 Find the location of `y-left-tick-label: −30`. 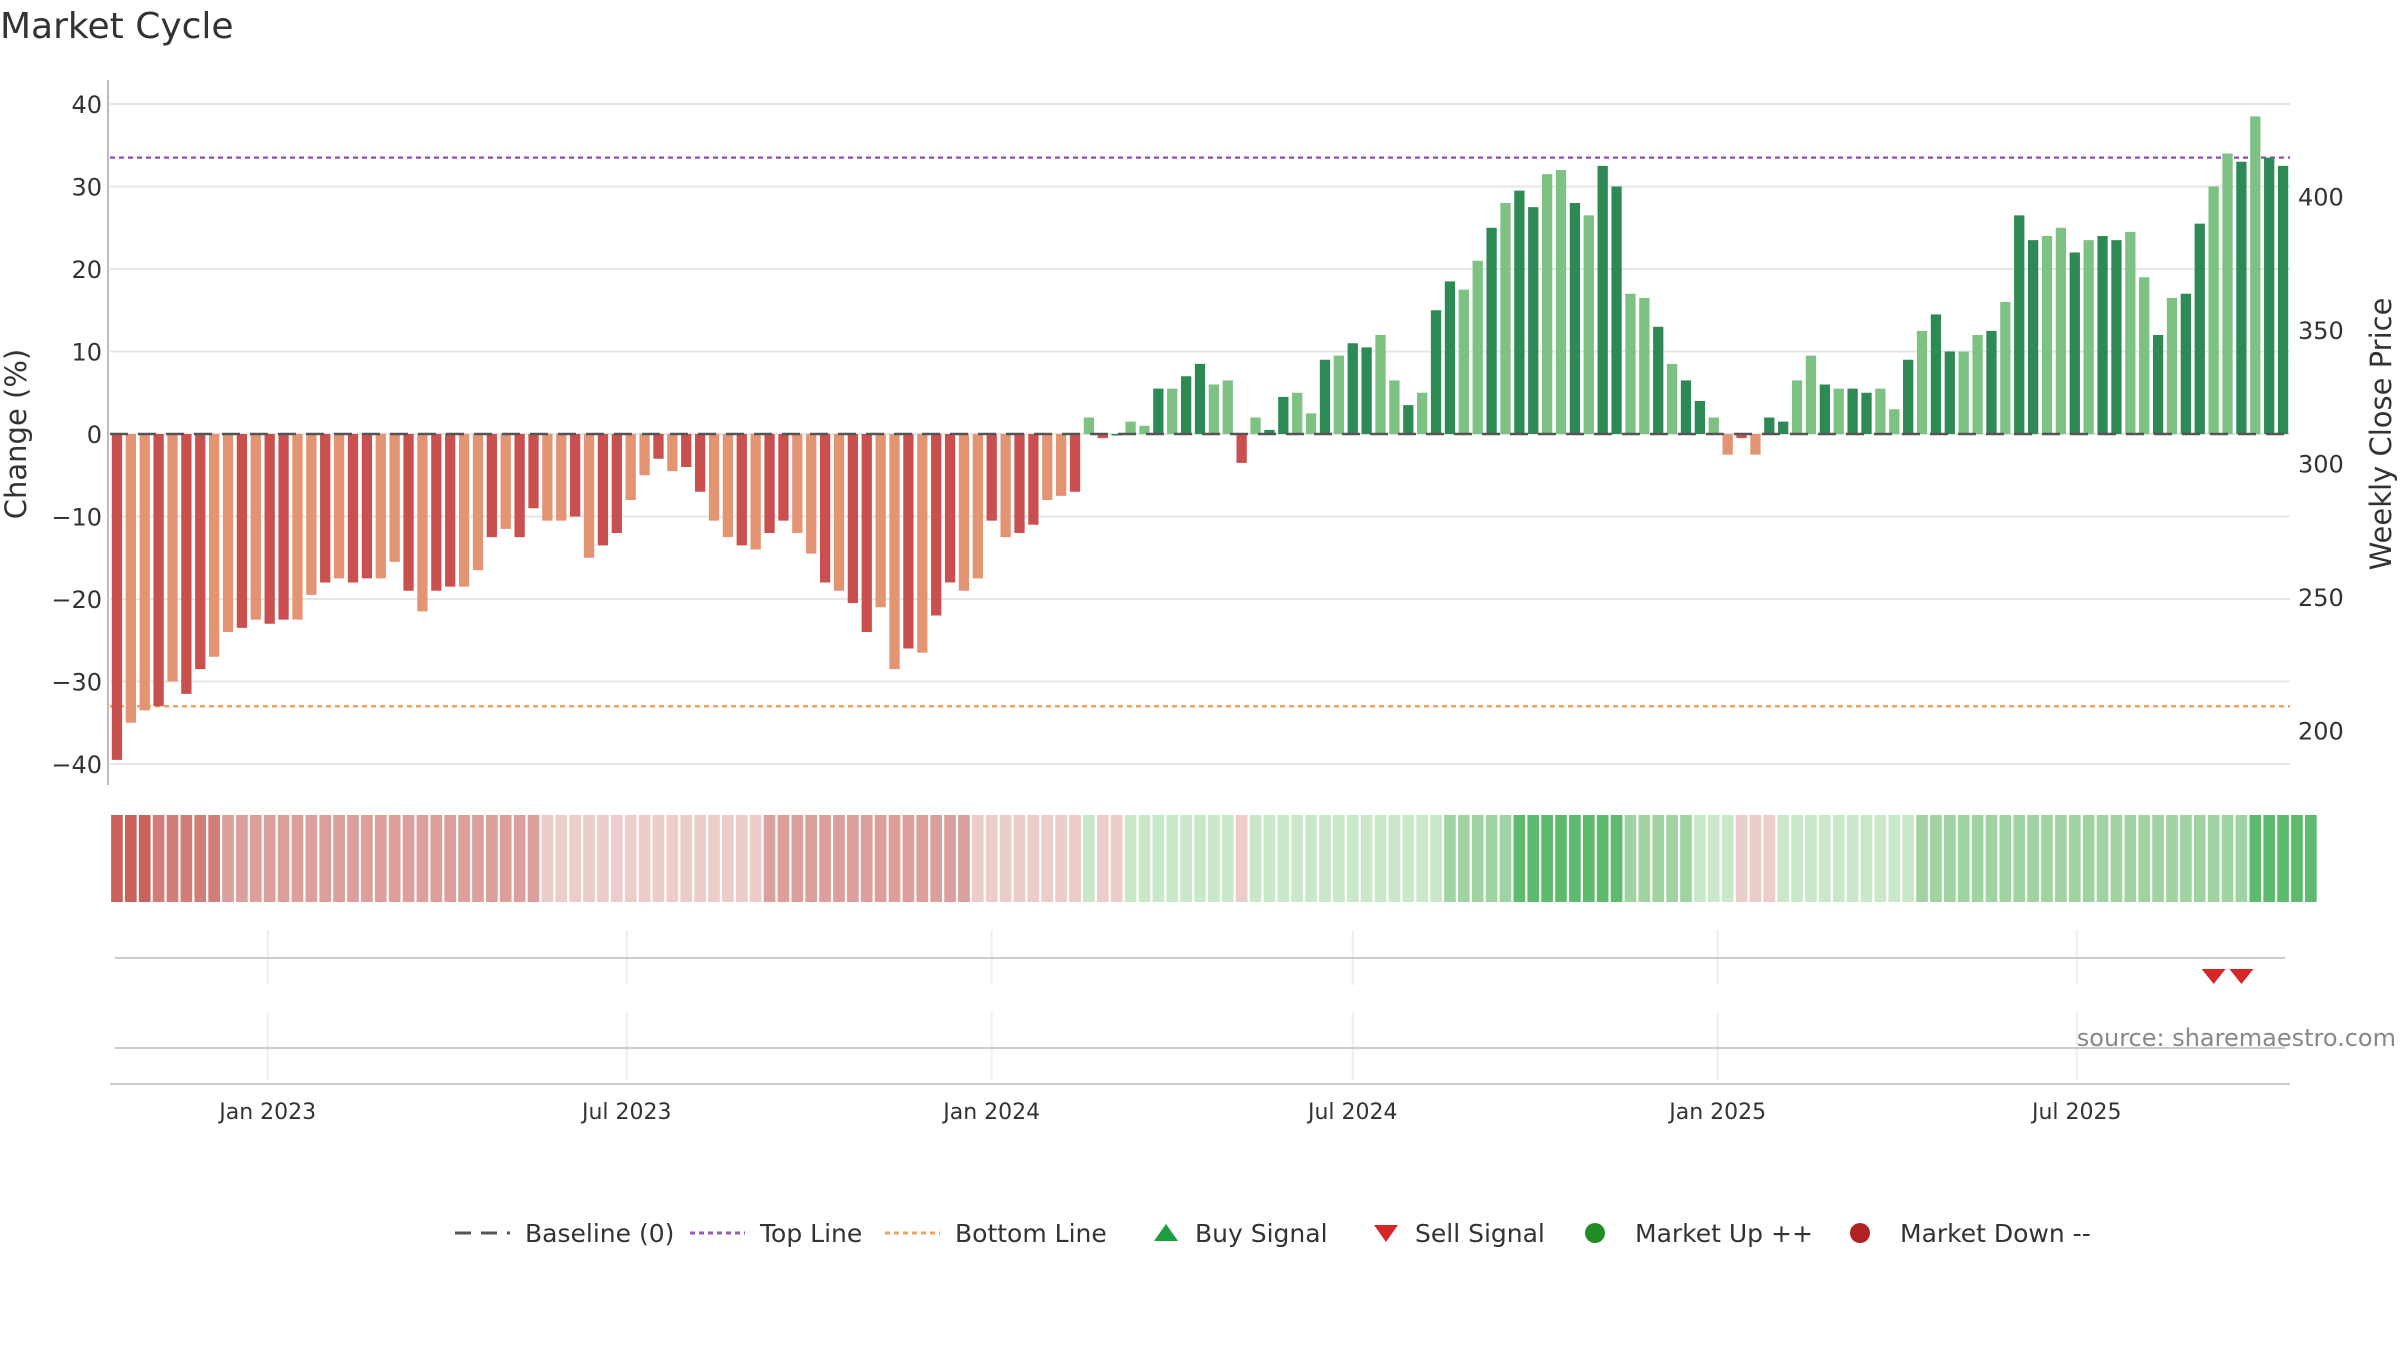

y-left-tick-label: −30 is located at coordinates (76, 683).